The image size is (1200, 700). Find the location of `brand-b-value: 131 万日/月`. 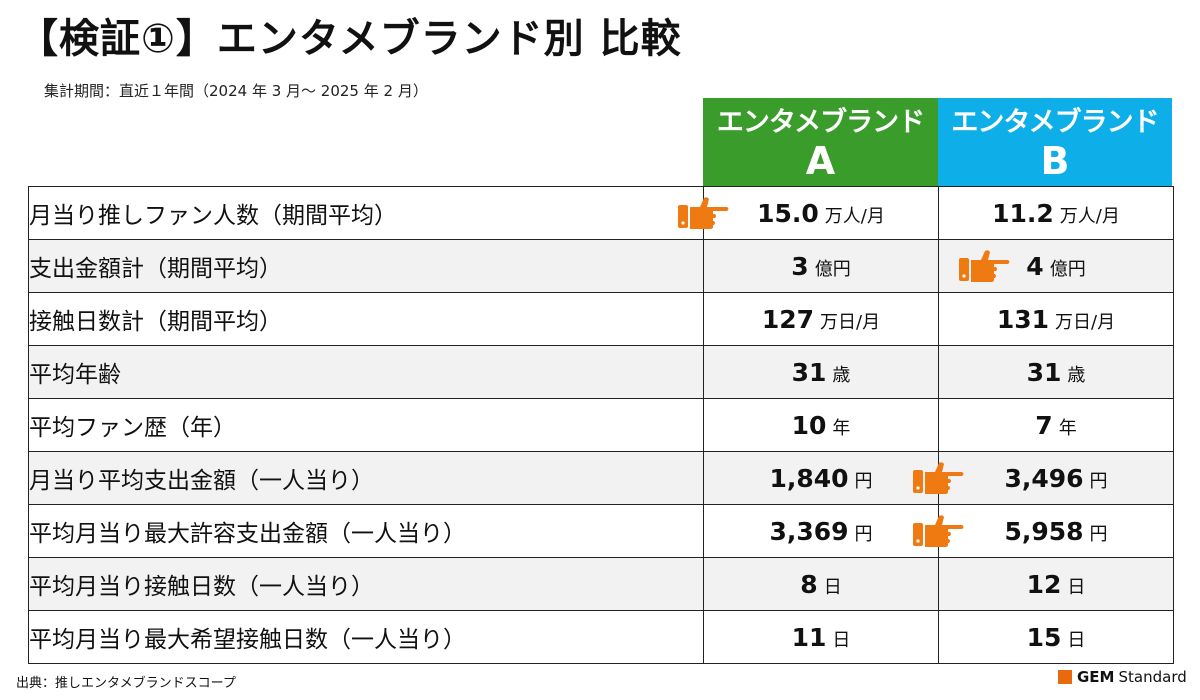

brand-b-value: 131 万日/月 is located at coordinates (1056, 319).